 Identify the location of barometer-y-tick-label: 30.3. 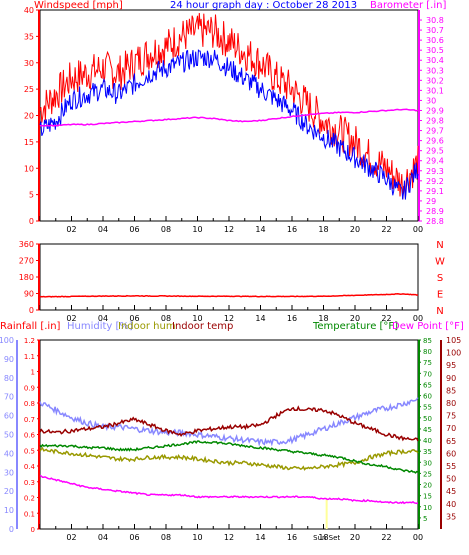
(435, 70).